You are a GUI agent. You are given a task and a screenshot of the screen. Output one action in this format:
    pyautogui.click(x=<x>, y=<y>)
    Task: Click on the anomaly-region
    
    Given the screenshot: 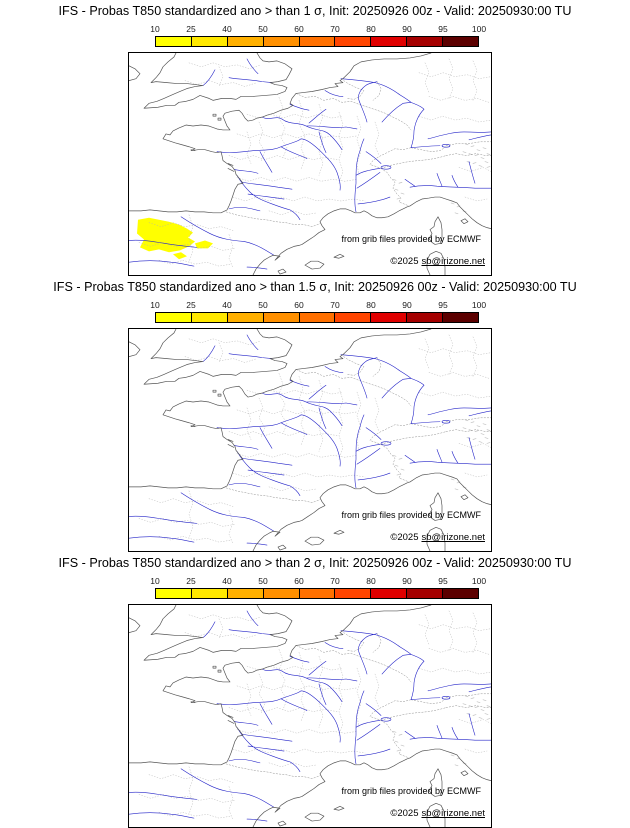 What is the action you would take?
    pyautogui.click(x=175, y=238)
    